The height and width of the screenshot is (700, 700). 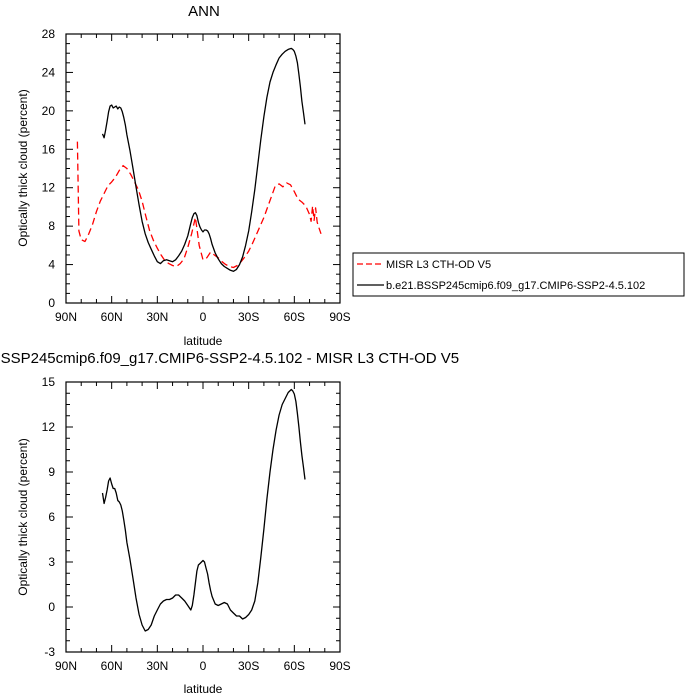 I want to click on bottom-chart-xlabel: latitude, so click(x=203, y=689).